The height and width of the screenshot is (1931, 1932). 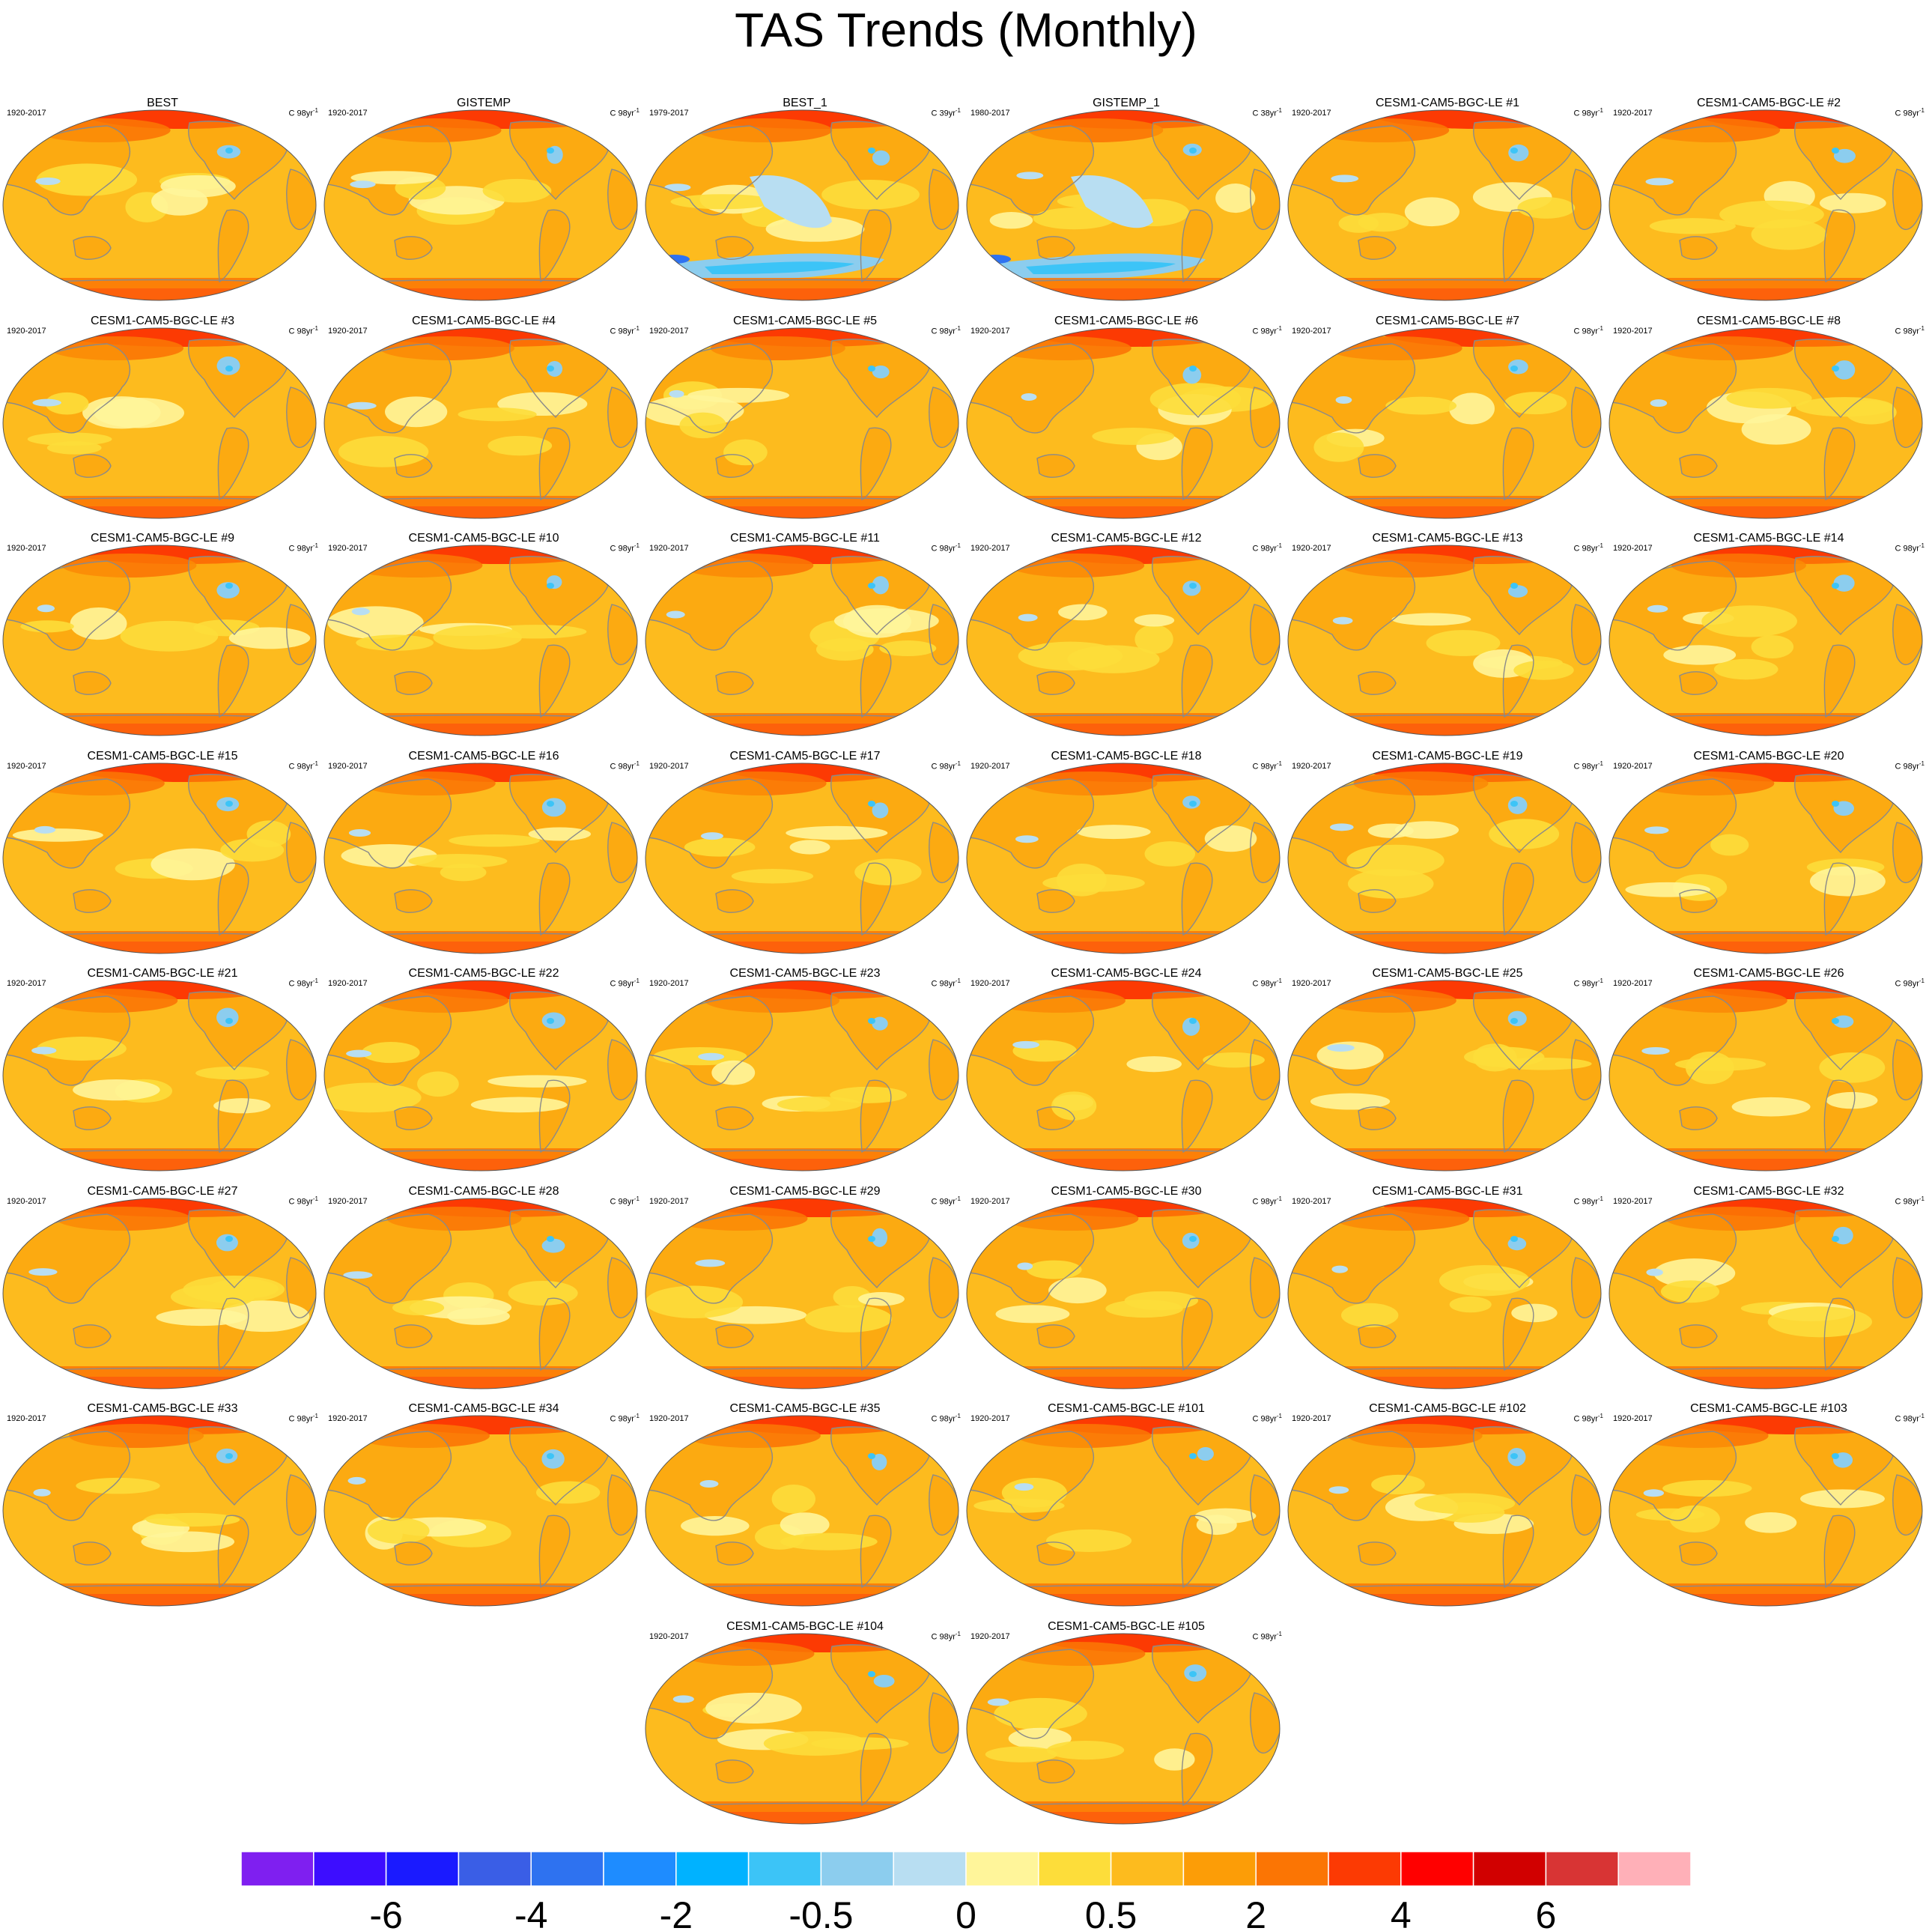 What do you see at coordinates (1769, 634) in the screenshot?
I see `map-panel: CESM1-CAM5-BGC-LE #14 1920-2017 C 98yr-1` at bounding box center [1769, 634].